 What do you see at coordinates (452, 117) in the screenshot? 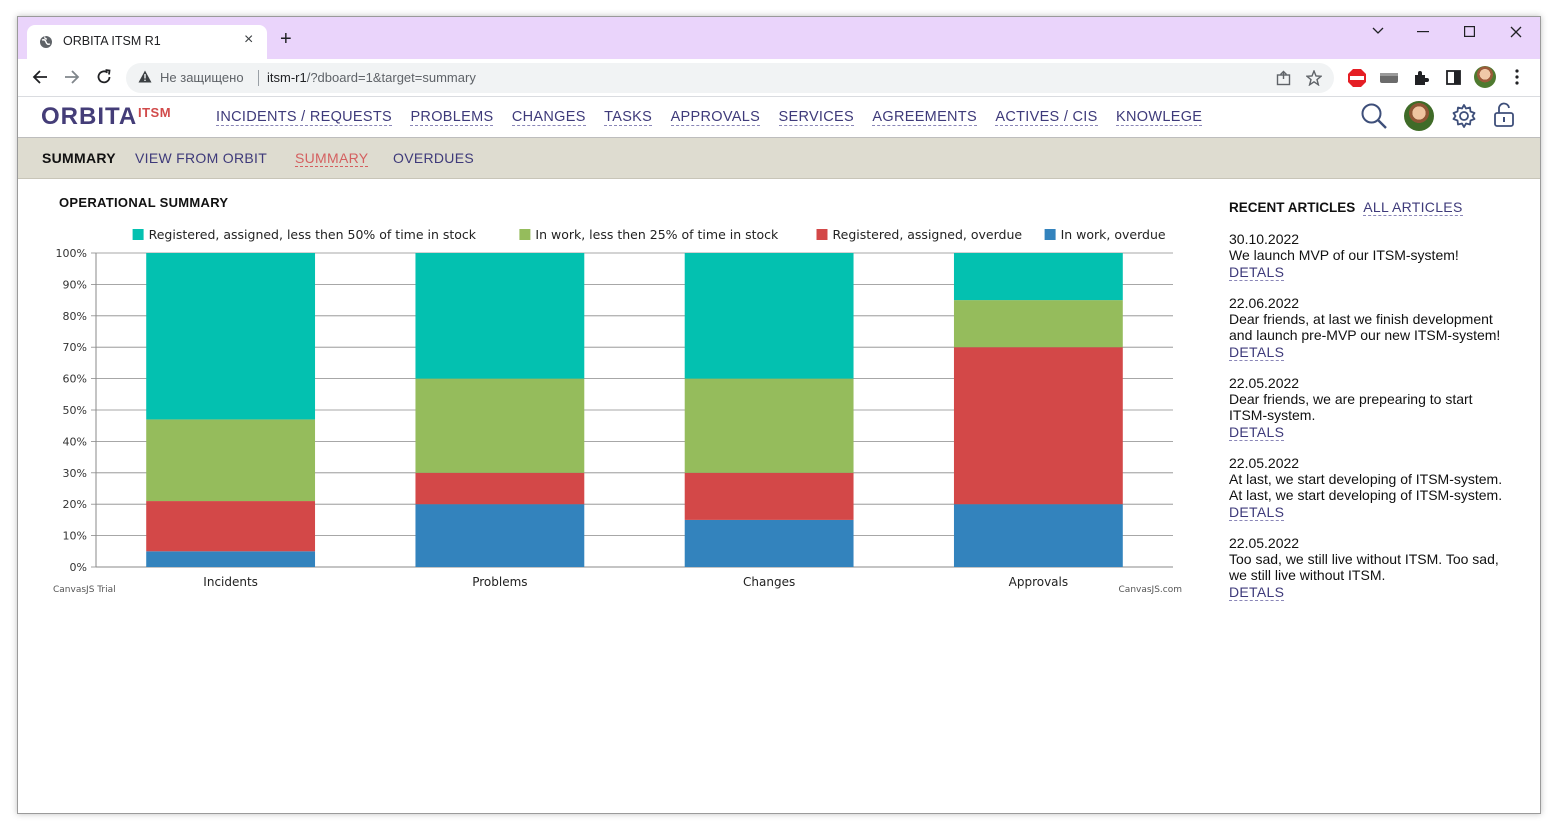
I see `nav-problems: PROBLEMS` at bounding box center [452, 117].